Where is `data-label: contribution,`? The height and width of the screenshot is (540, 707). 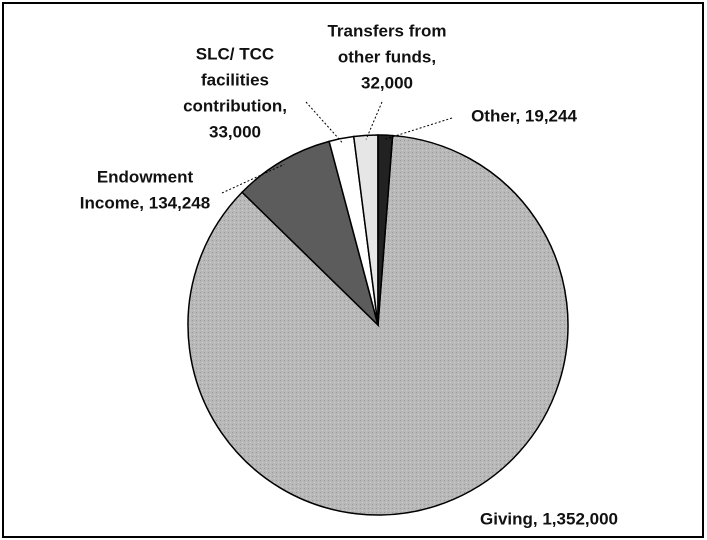 data-label: contribution, is located at coordinates (235, 105).